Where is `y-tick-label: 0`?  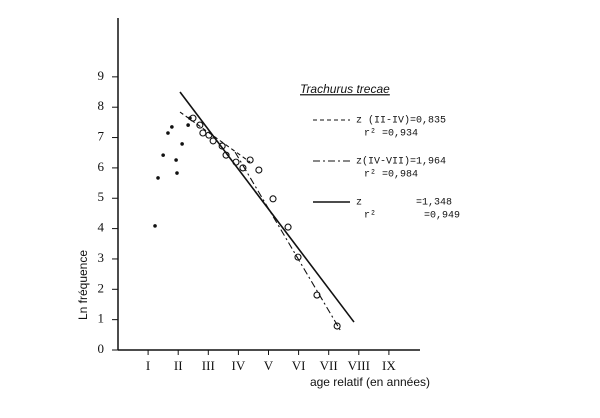 y-tick-label: 0 is located at coordinates (101, 348).